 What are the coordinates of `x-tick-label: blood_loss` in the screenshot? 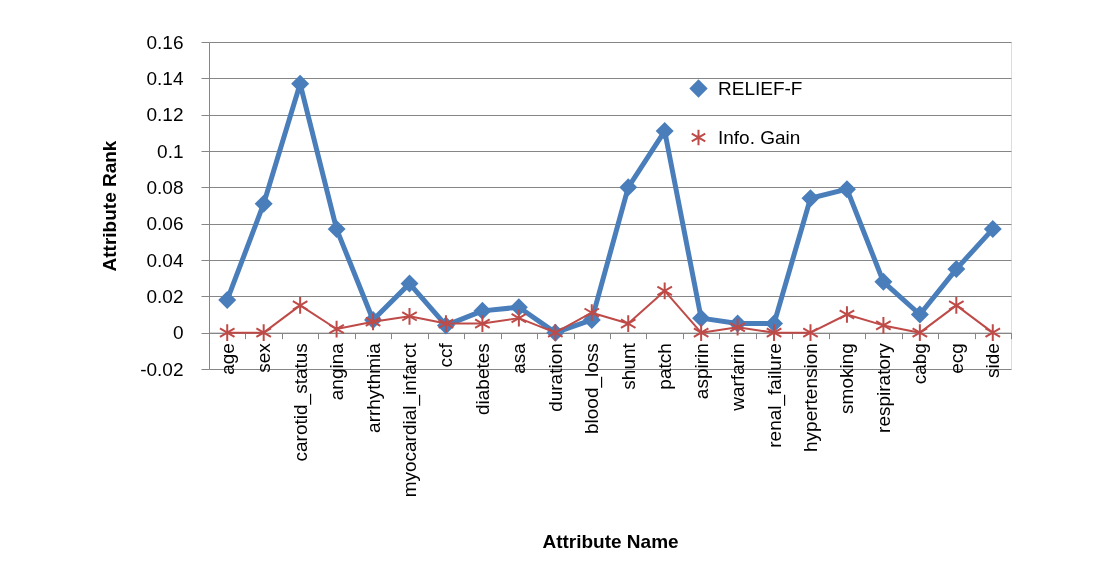 It's located at (592, 389).